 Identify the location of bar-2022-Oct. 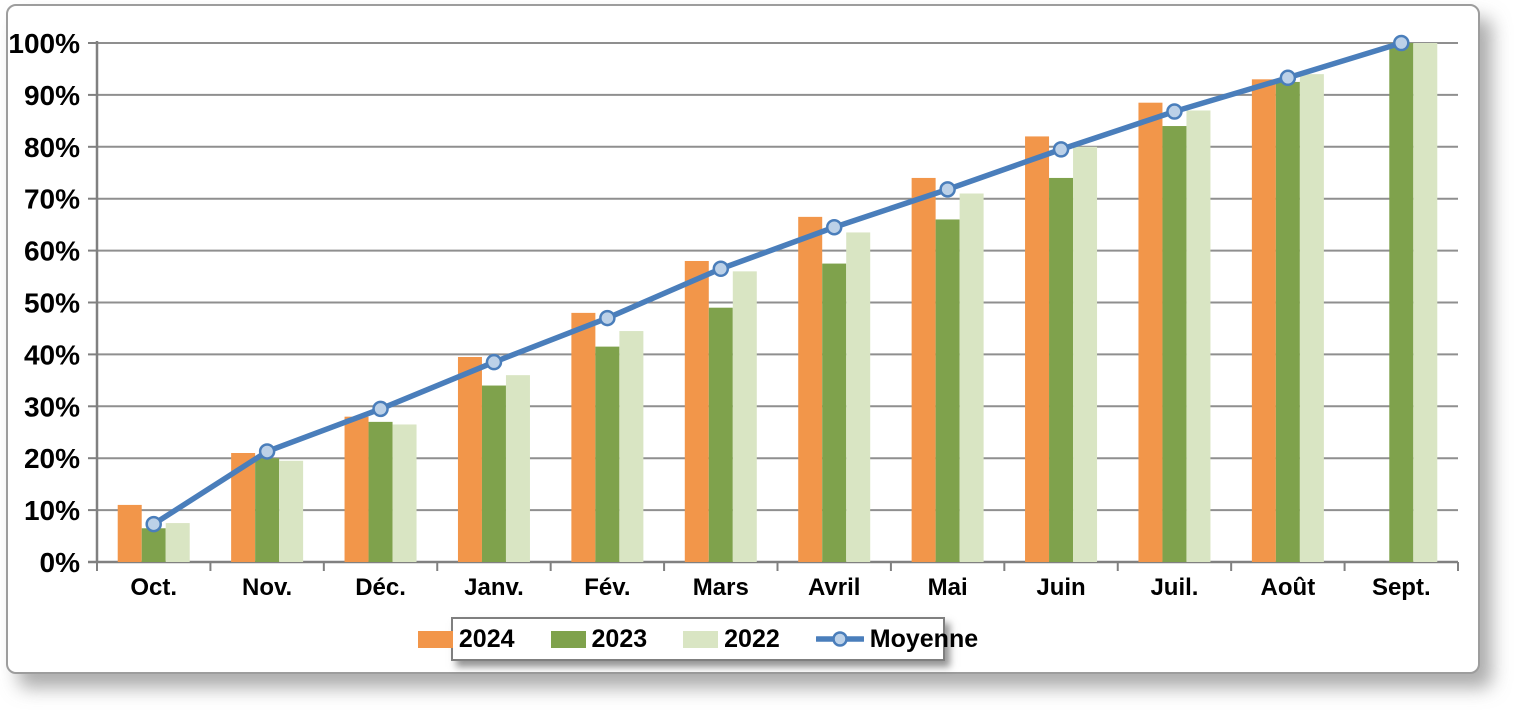
(177, 542).